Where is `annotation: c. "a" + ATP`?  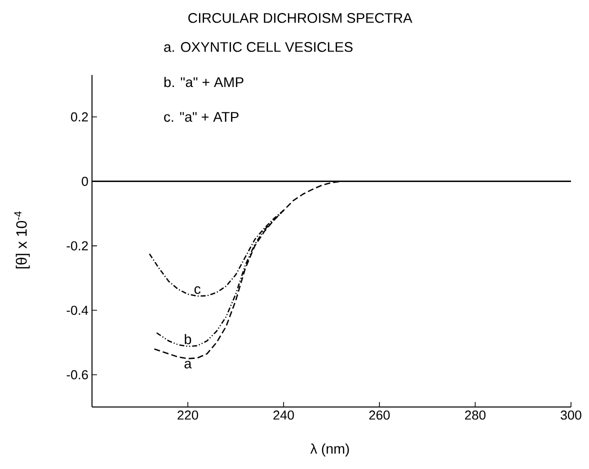 annotation: c. "a" + ATP is located at coordinates (201, 117).